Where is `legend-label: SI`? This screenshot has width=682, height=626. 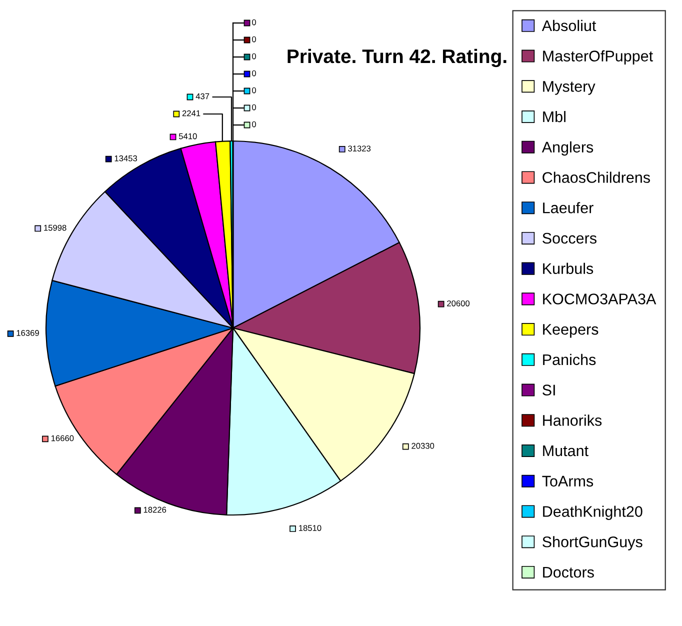
legend-label: SI is located at coordinates (548, 390).